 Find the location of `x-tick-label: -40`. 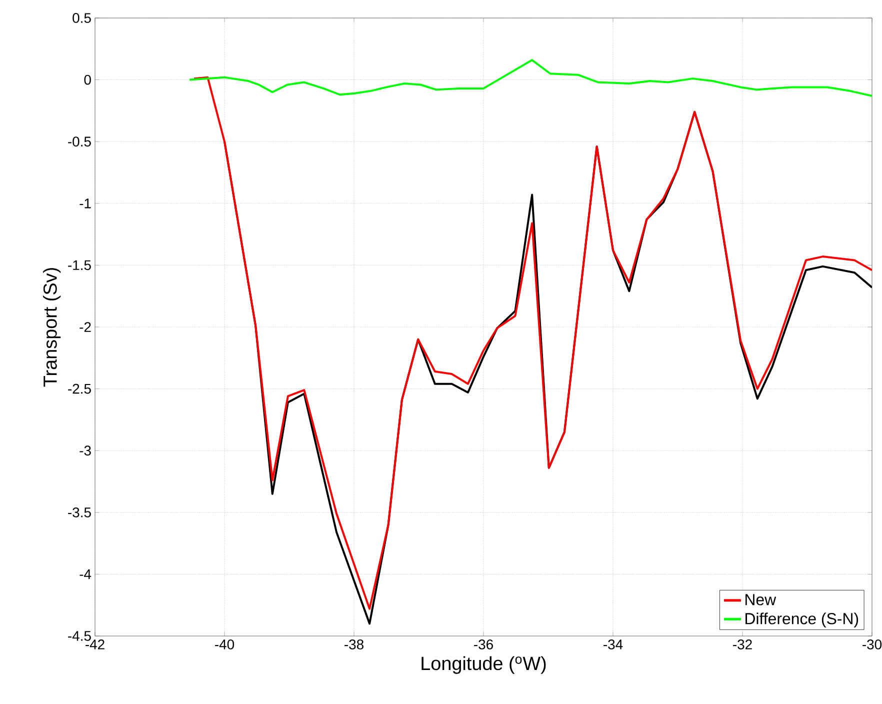

x-tick-label: -40 is located at coordinates (224, 645).